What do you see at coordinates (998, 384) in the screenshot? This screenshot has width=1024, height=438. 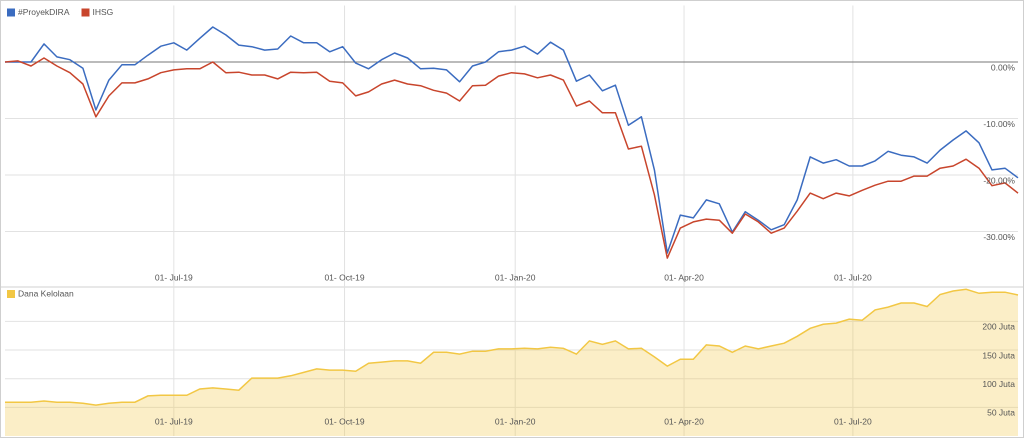 I see `y-tick-label: 100 Juta` at bounding box center [998, 384].